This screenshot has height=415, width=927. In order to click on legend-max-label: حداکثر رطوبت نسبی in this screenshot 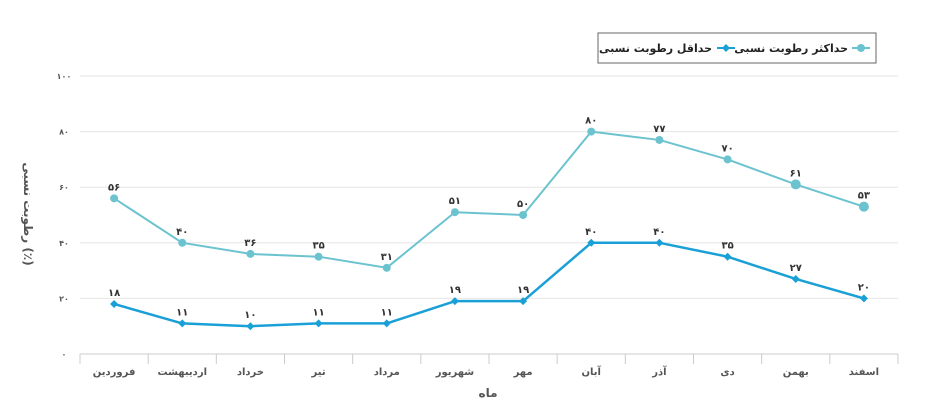, I will do `click(791, 48)`.